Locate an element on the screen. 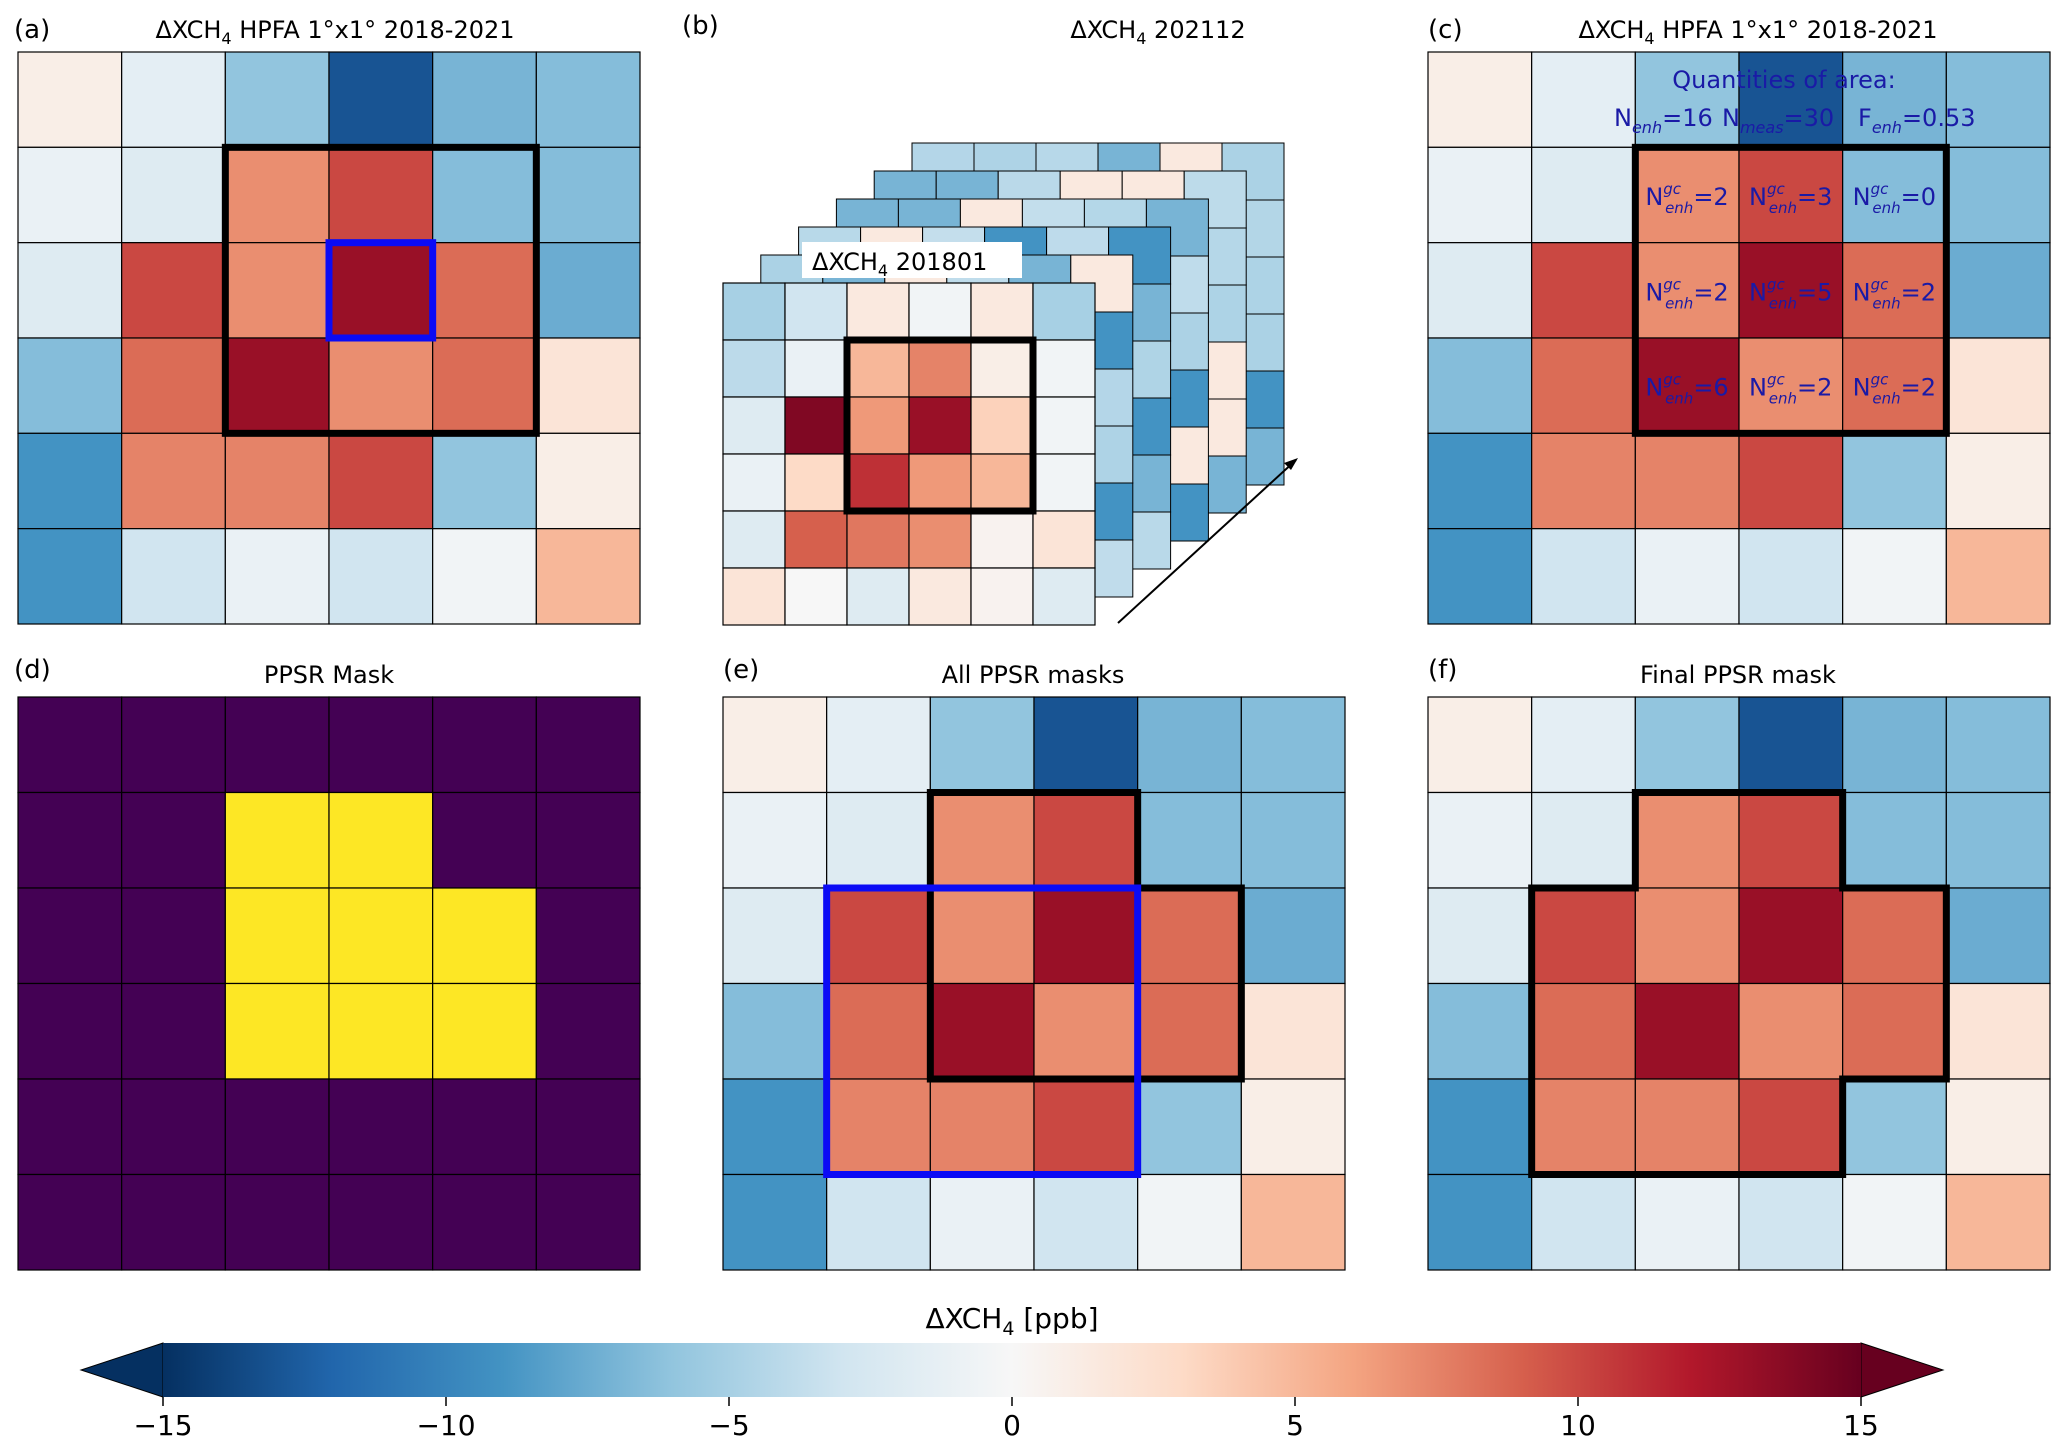 The height and width of the screenshot is (1452, 2067). panel-b: (b) ΔXCH4 202112 ΔXCH4 201801 is located at coordinates (990, 318).